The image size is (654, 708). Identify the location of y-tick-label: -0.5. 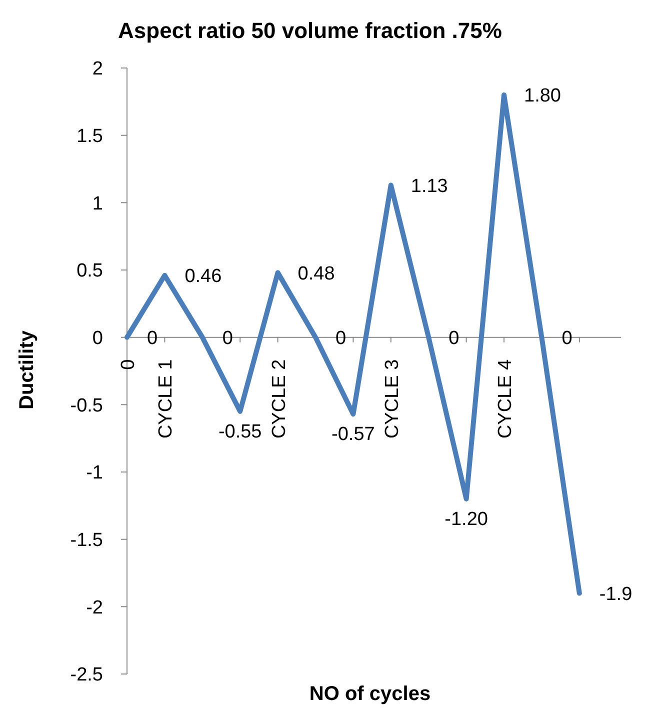
(86, 405).